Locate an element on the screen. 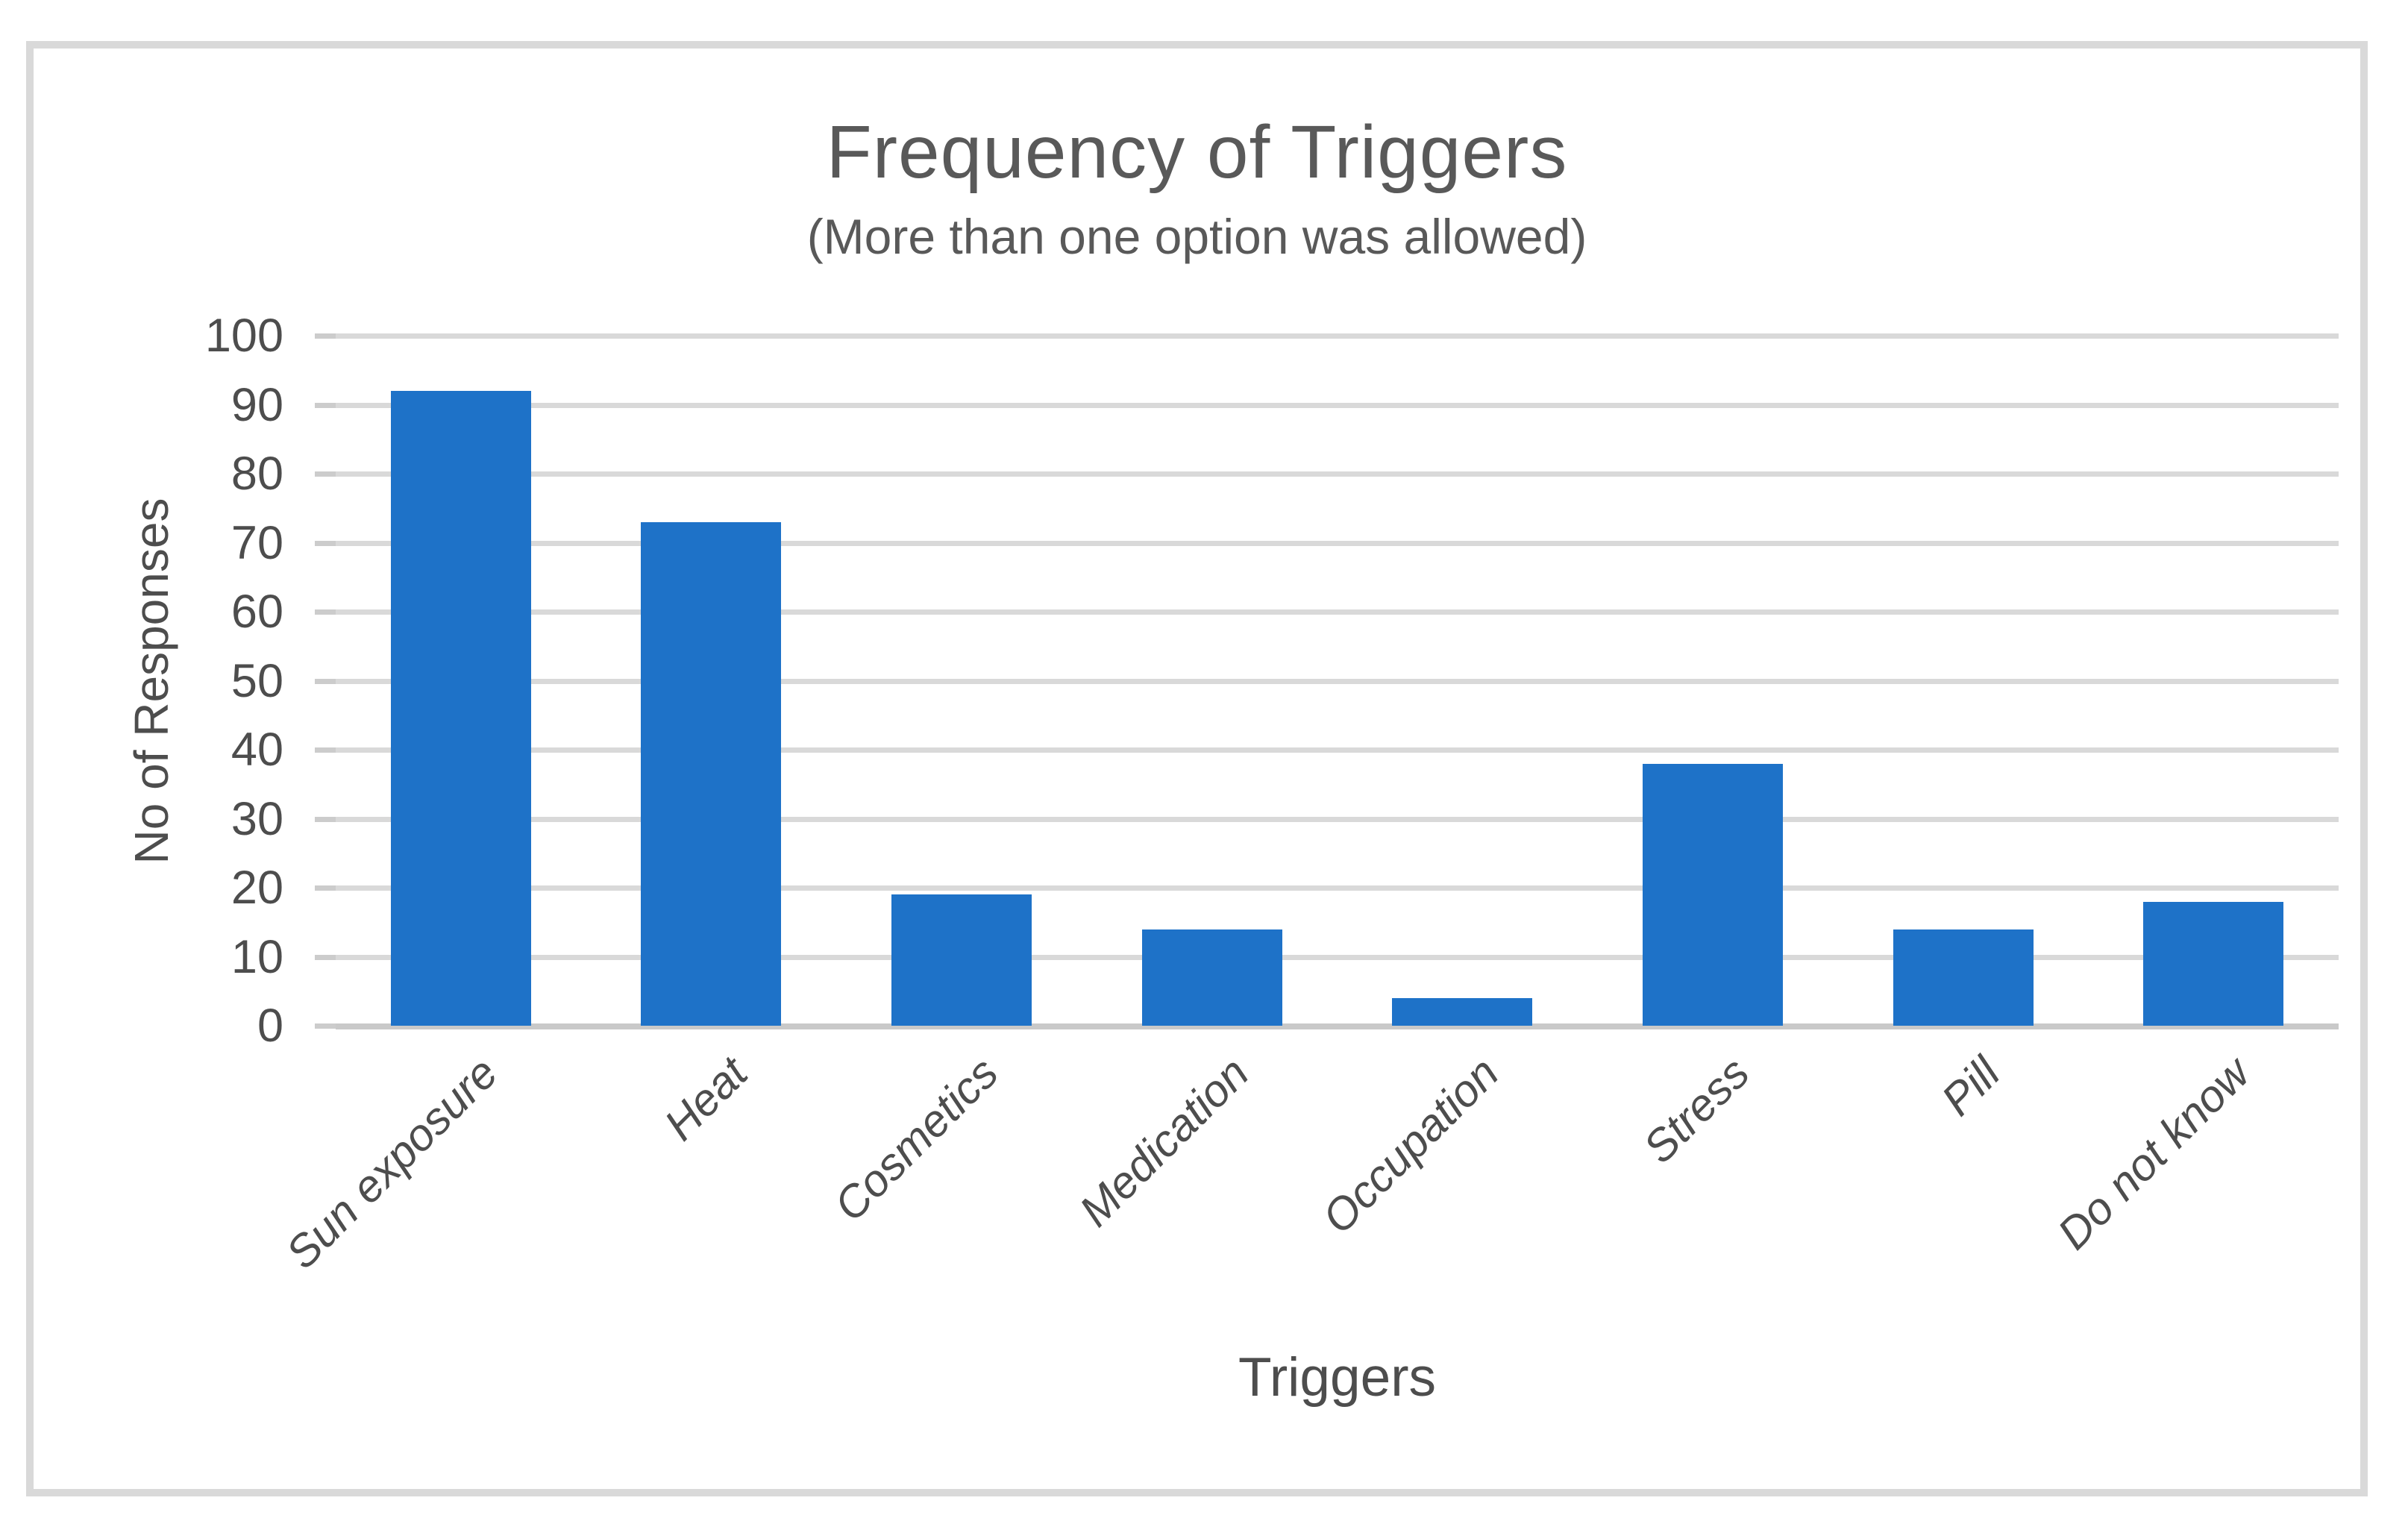  bar-cosmetics is located at coordinates (962, 960).